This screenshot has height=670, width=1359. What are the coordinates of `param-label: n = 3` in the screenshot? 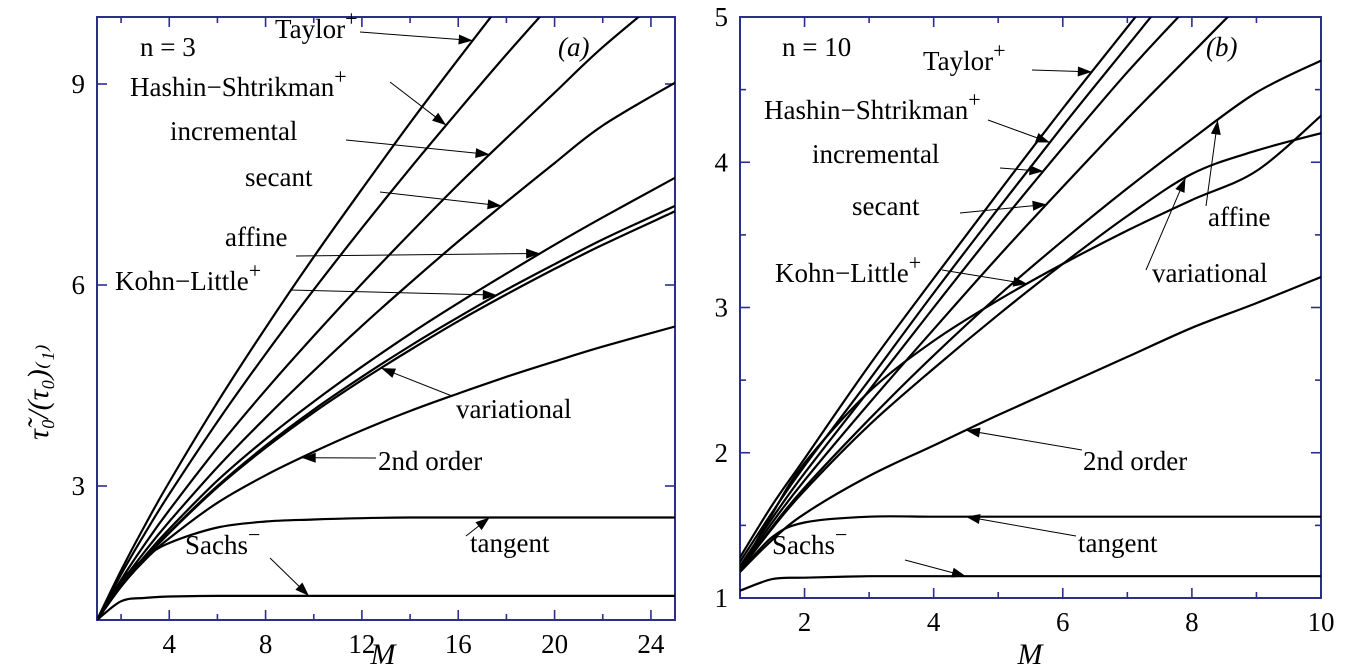 It's located at (168, 47).